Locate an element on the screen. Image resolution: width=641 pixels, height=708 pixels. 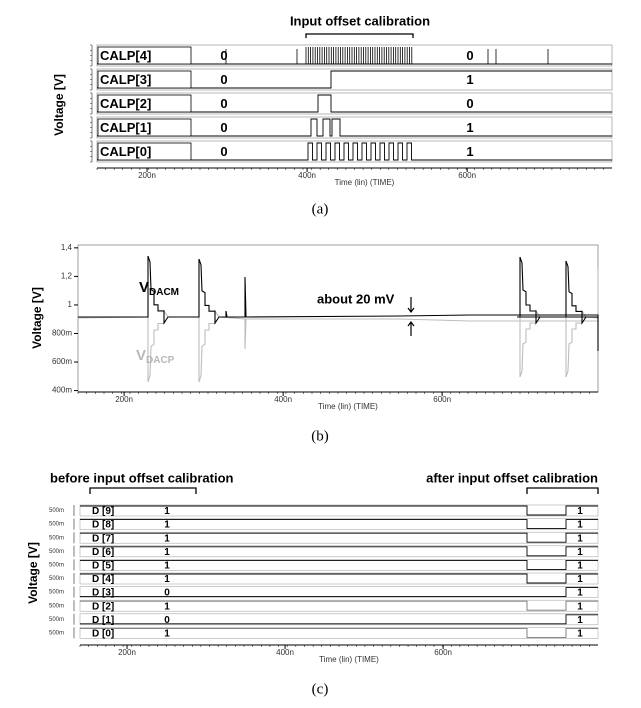
series-label: VDACP is located at coordinates (155, 356).